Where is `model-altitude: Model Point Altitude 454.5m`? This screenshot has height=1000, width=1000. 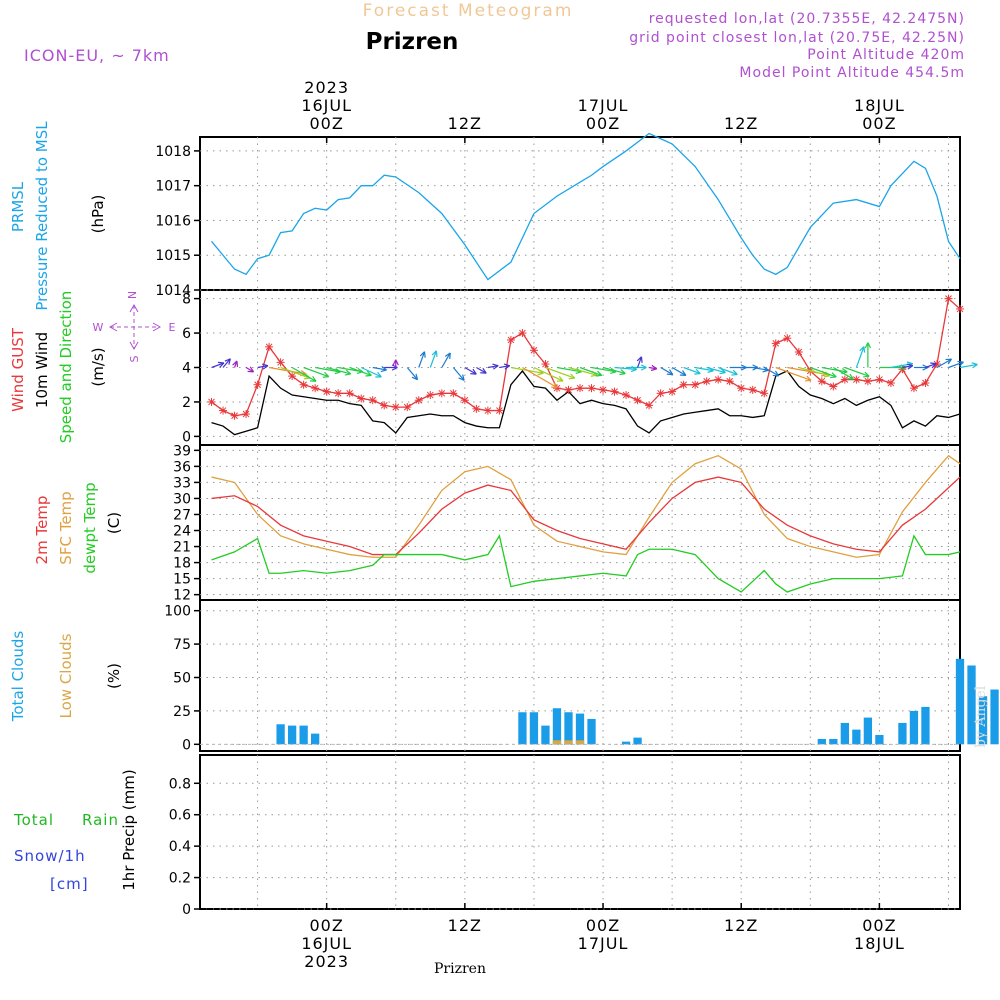 model-altitude: Model Point Altitude 454.5m is located at coordinates (852, 73).